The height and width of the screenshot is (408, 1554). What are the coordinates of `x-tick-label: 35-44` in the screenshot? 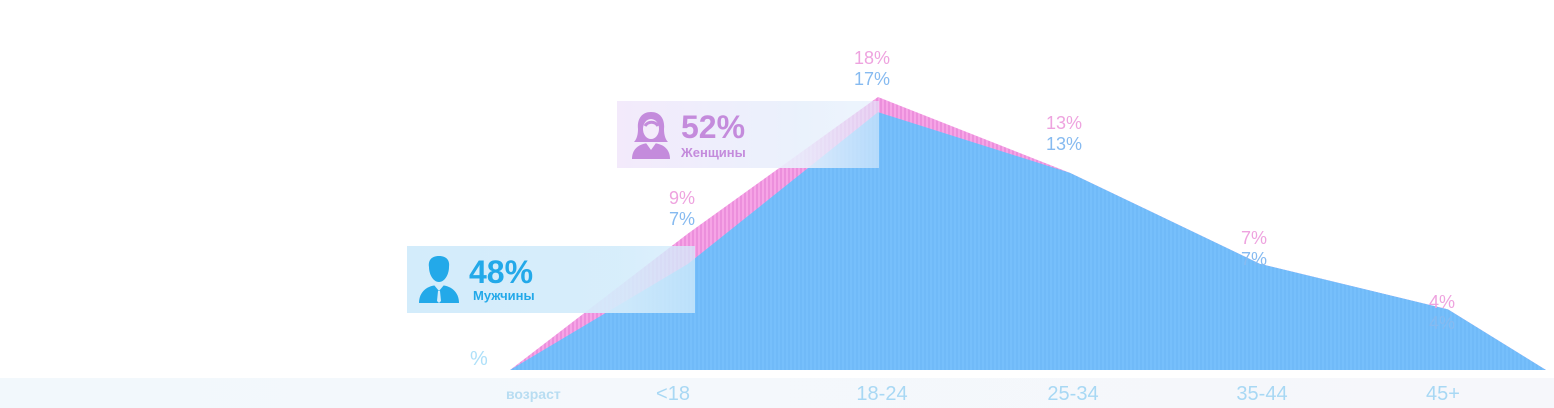 It's located at (1261, 394).